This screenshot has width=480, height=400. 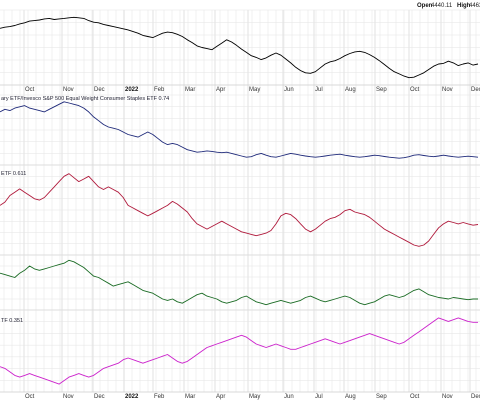 I want to click on x-tick-label-top-2: Dec, so click(x=99, y=90).